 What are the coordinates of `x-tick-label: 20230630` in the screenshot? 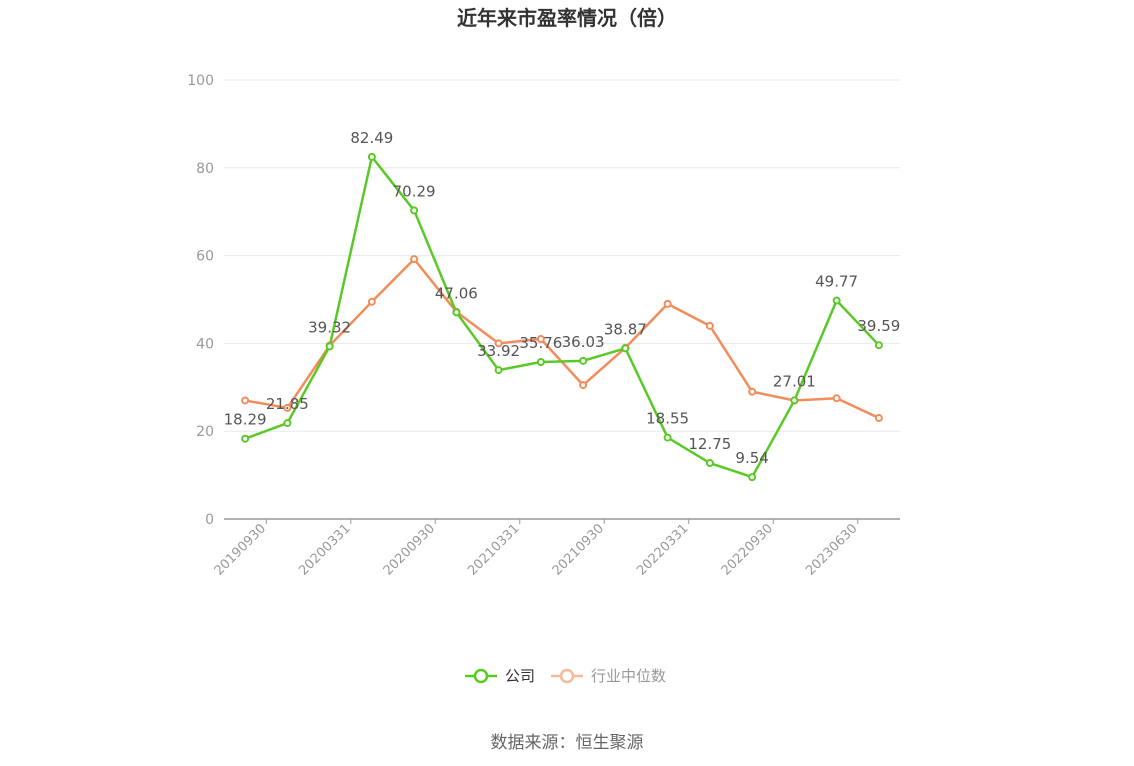 It's located at (831, 549).